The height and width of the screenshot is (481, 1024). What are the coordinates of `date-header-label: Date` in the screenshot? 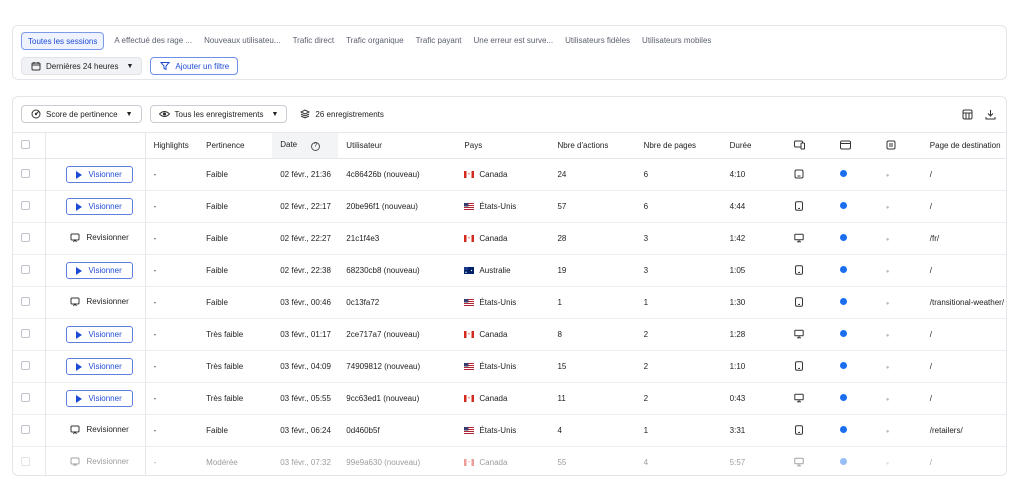 It's located at (289, 145).